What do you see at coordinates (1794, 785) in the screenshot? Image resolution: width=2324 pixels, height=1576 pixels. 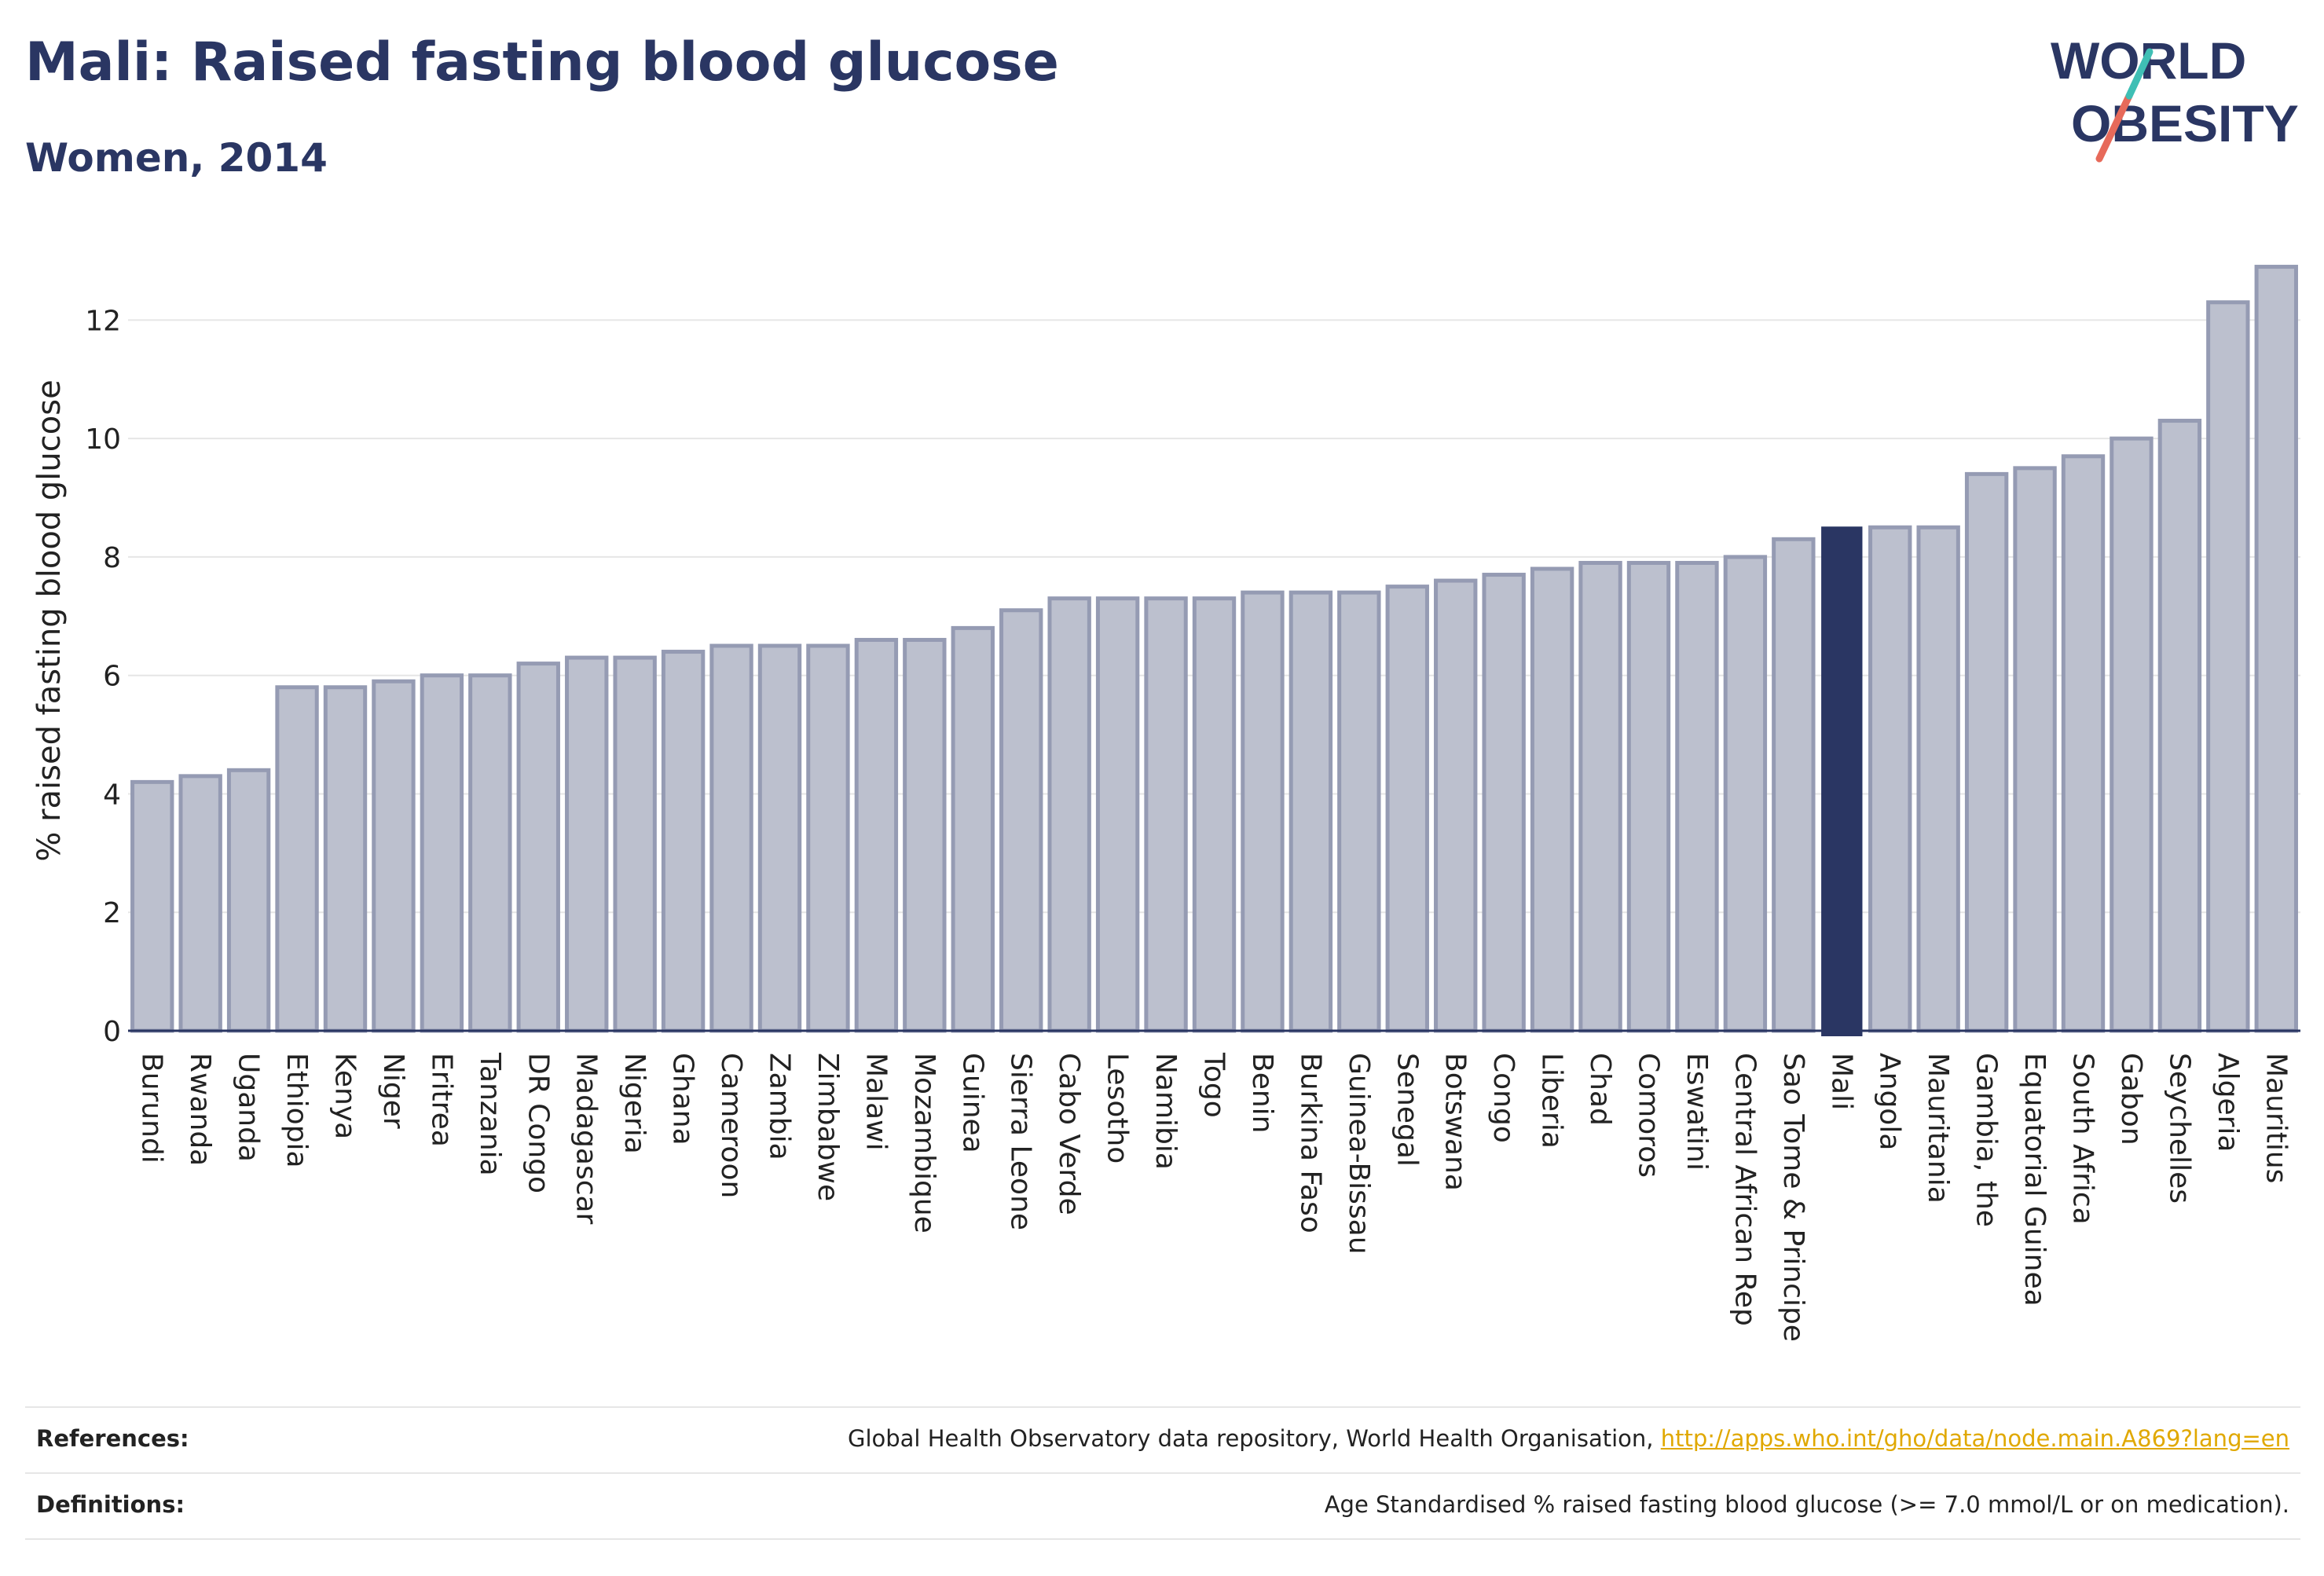 I see `bar-sao-tome-principe` at bounding box center [1794, 785].